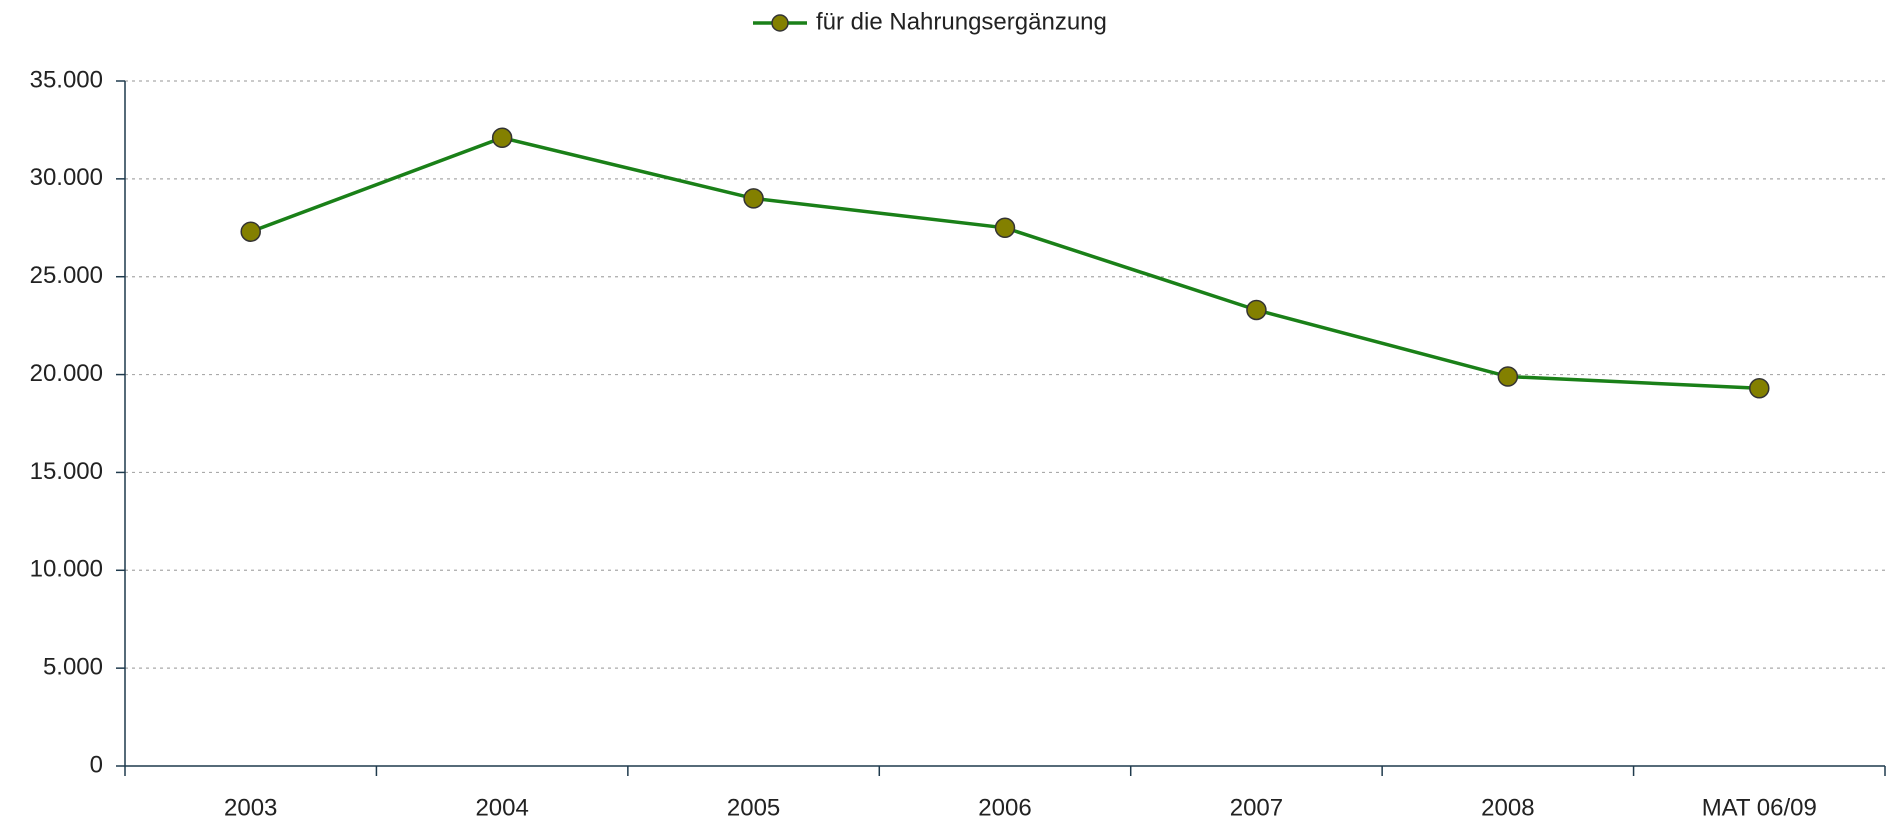 The height and width of the screenshot is (824, 1889). What do you see at coordinates (66, 471) in the screenshot?
I see `y-tick-label: 15.000` at bounding box center [66, 471].